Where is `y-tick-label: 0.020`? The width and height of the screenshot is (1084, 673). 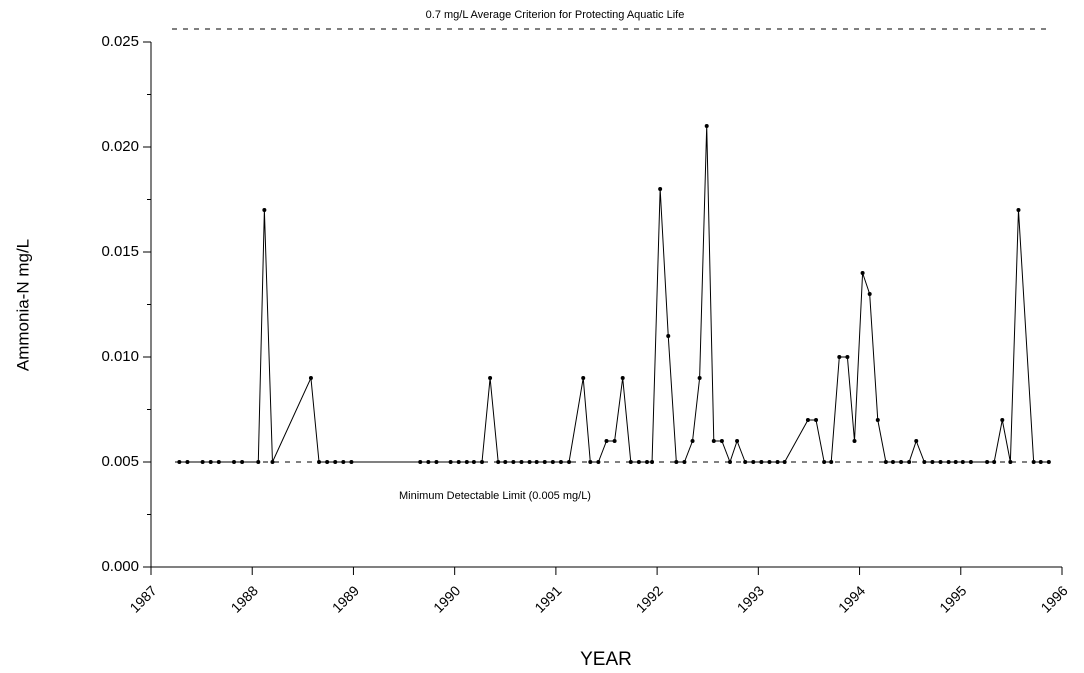 y-tick-label: 0.020 is located at coordinates (120, 146).